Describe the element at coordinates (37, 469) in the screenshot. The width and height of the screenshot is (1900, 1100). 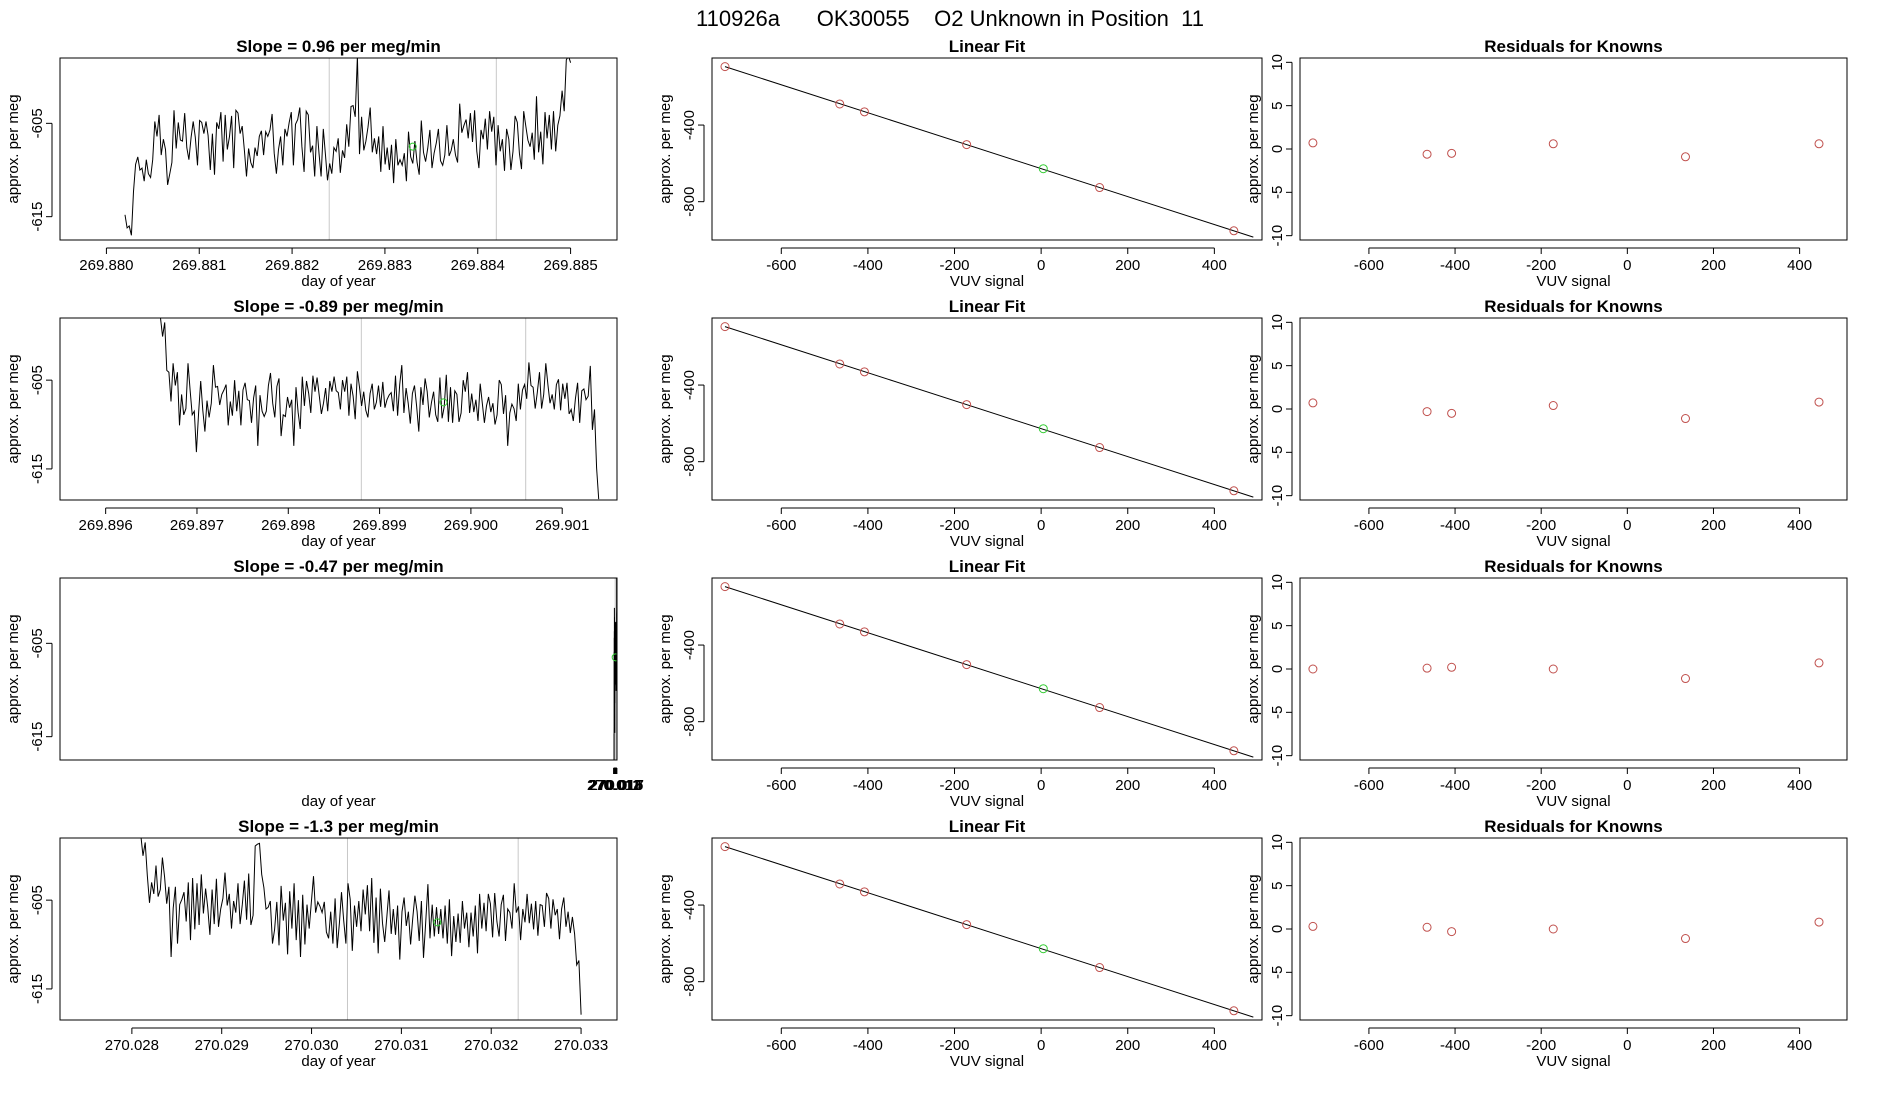
I see `y-tick-label: -615` at that location.